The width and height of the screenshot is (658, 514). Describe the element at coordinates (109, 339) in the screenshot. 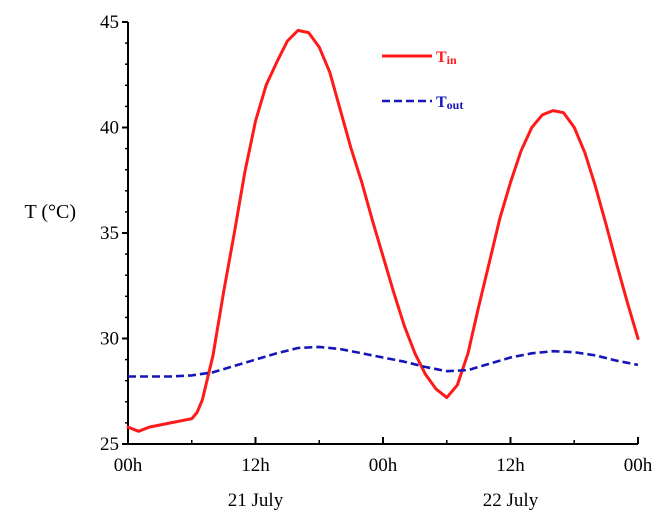

I see `y-tick-label: 30` at that location.